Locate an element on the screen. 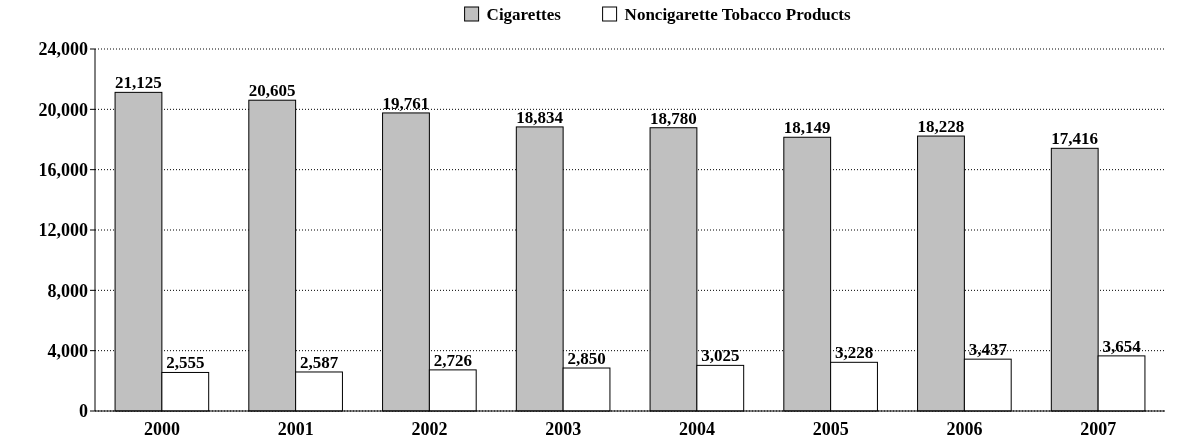 This screenshot has height=447, width=1177. data-label: 2,587 is located at coordinates (319, 362).